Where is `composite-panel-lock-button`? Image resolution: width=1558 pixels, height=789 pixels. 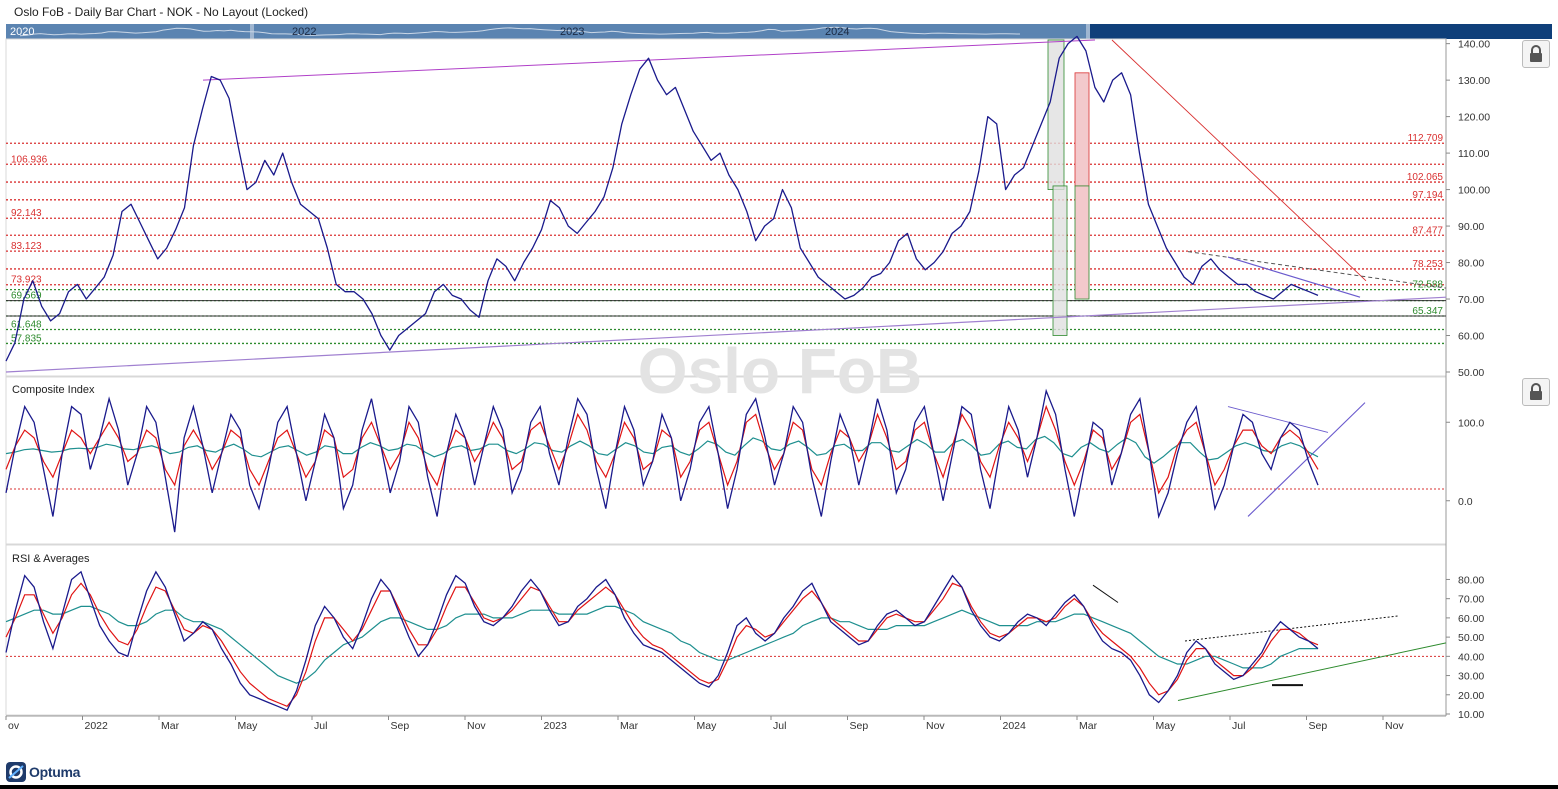 composite-panel-lock-button is located at coordinates (1536, 392).